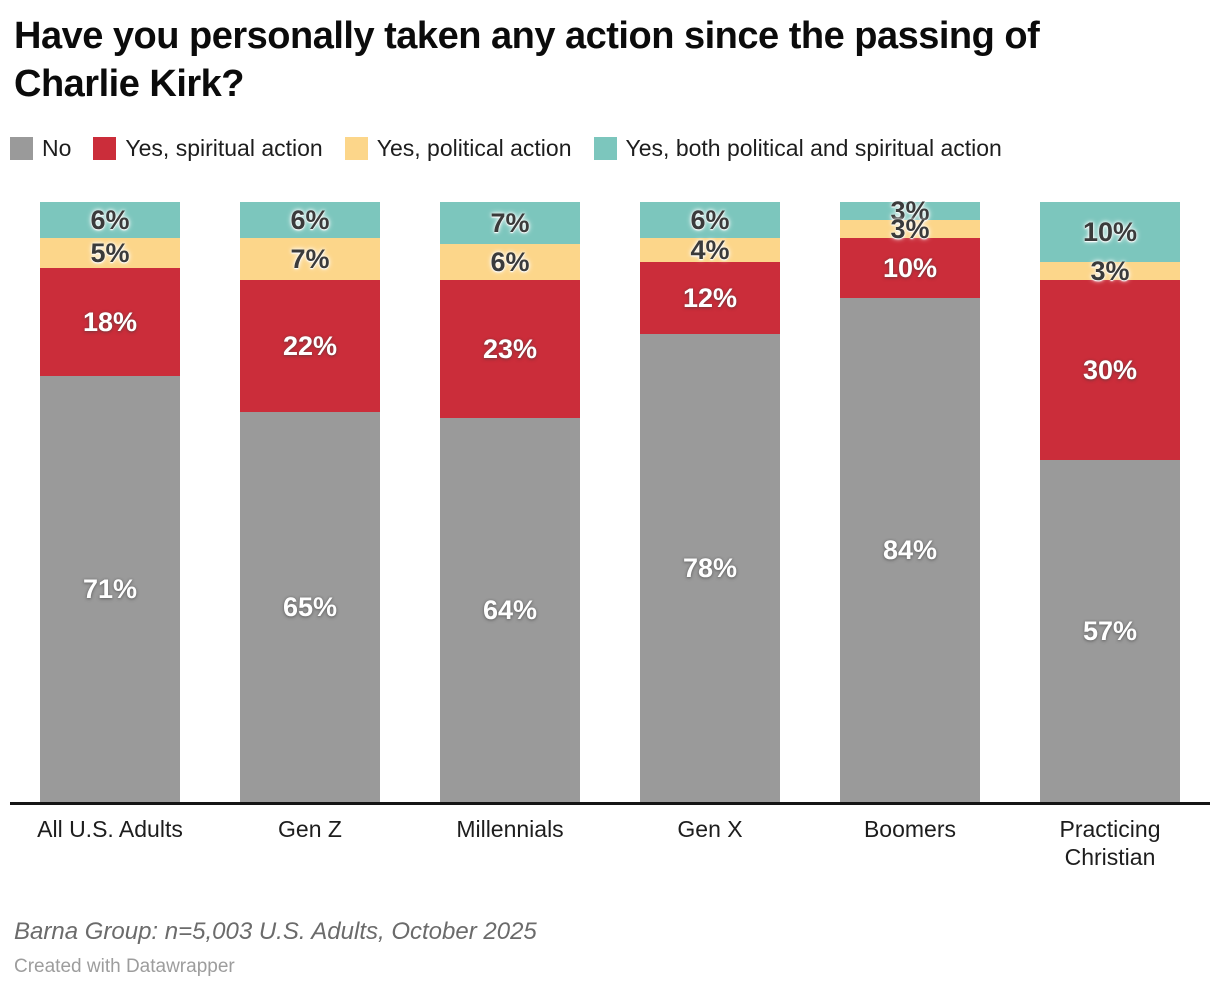  I want to click on segment-value-label: 71%, so click(110, 588).